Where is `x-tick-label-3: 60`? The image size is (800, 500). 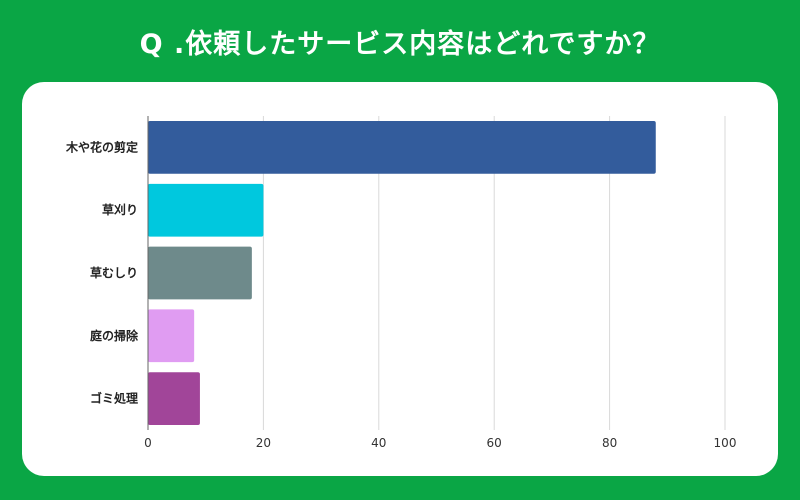
x-tick-label-3: 60 is located at coordinates (494, 443).